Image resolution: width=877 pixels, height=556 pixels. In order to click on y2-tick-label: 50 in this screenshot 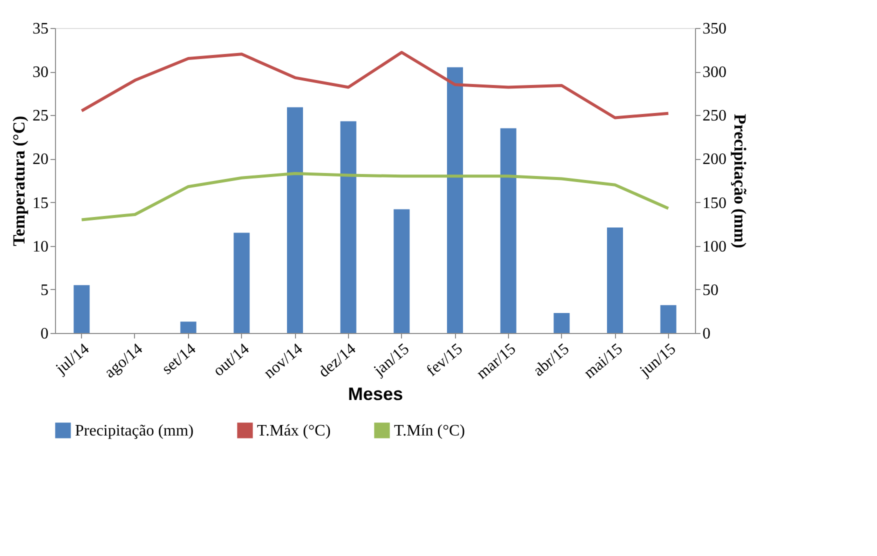, I will do `click(710, 290)`.